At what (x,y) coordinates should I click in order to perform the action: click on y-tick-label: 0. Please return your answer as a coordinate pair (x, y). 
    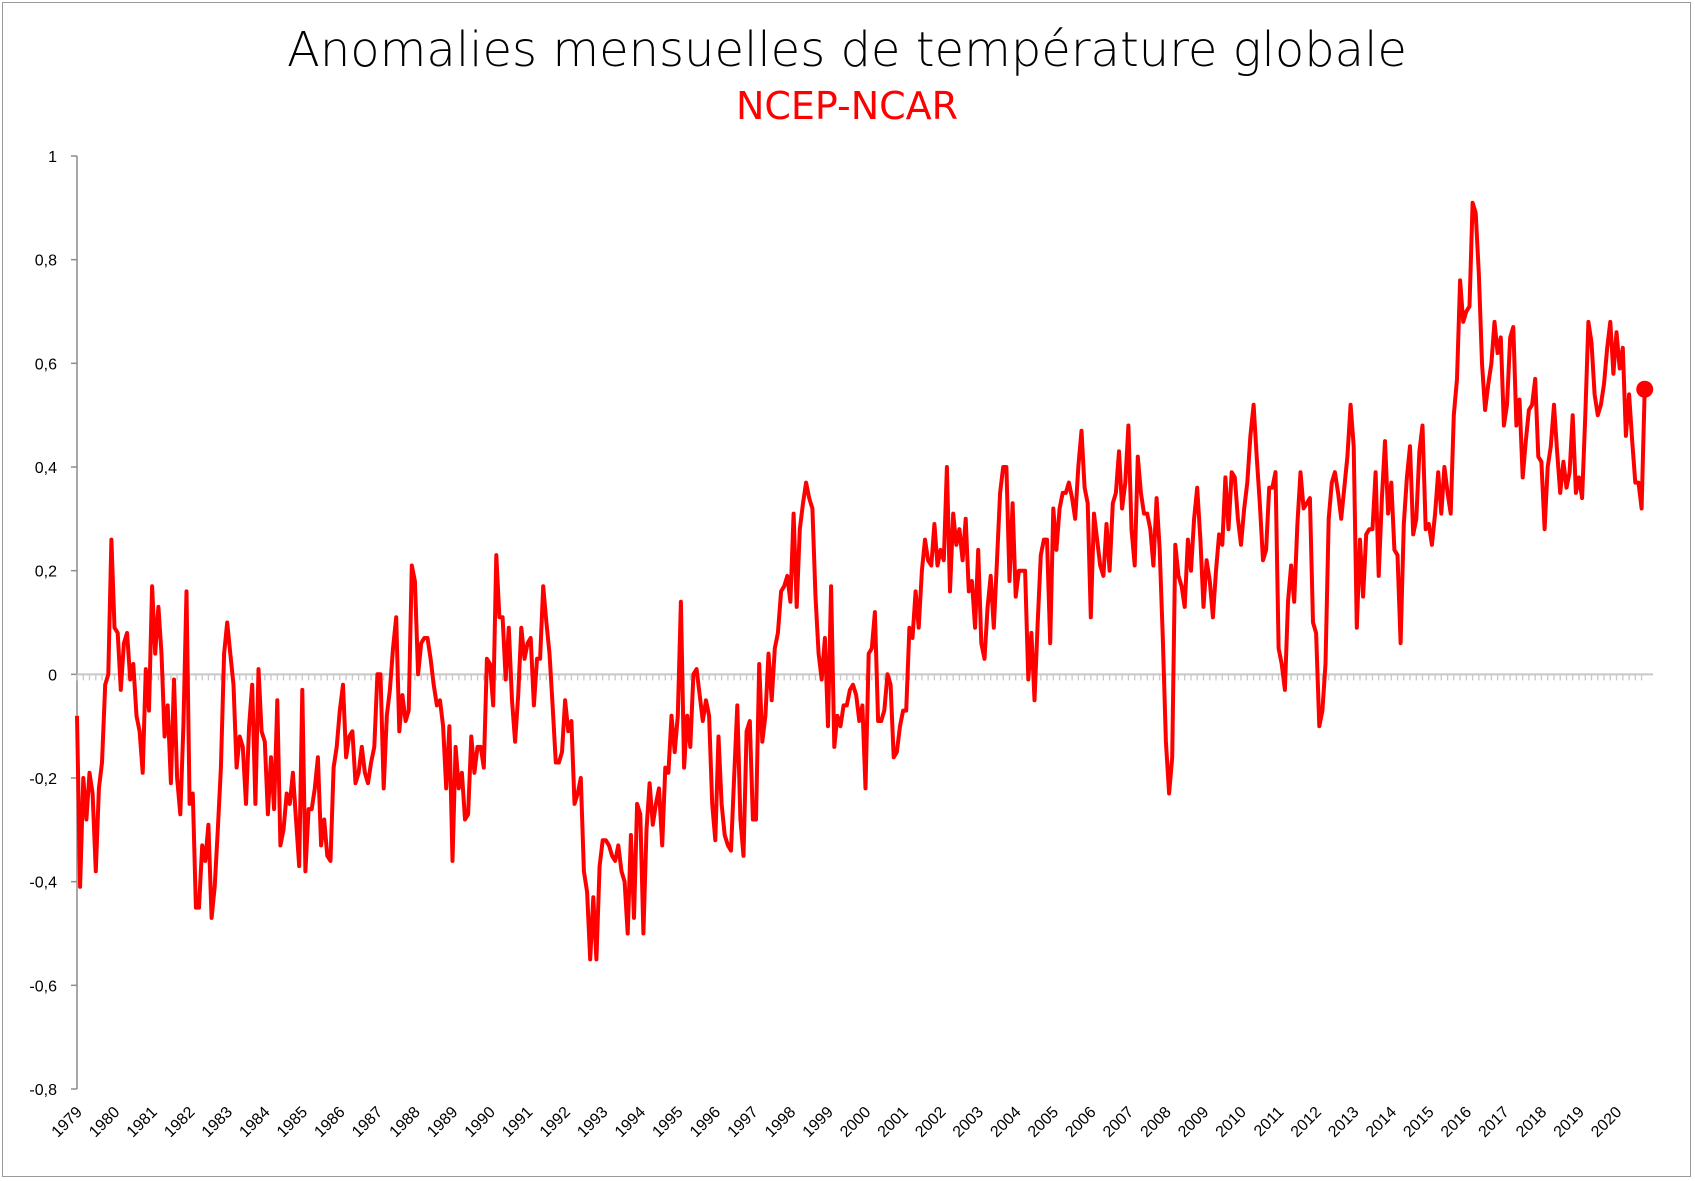
    Looking at the image, I should click on (52, 675).